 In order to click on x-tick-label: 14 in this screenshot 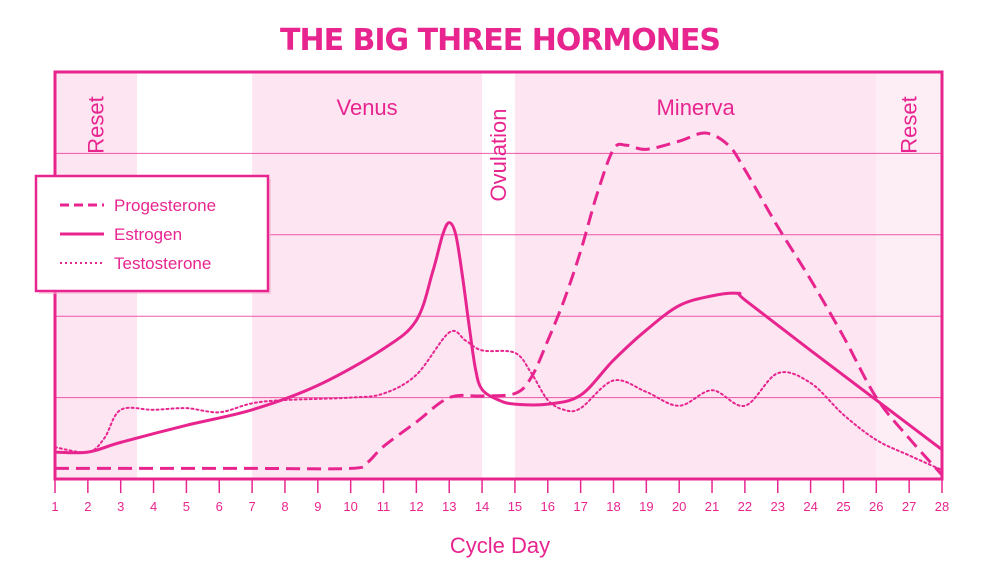, I will do `click(482, 506)`.